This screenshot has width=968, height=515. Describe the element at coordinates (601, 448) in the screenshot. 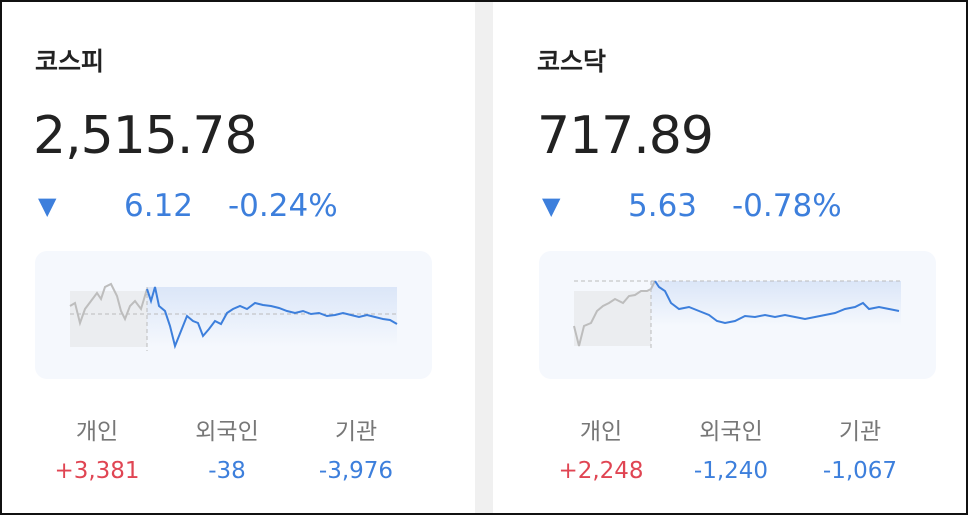

I see `investor: 개인 +2,248` at that location.